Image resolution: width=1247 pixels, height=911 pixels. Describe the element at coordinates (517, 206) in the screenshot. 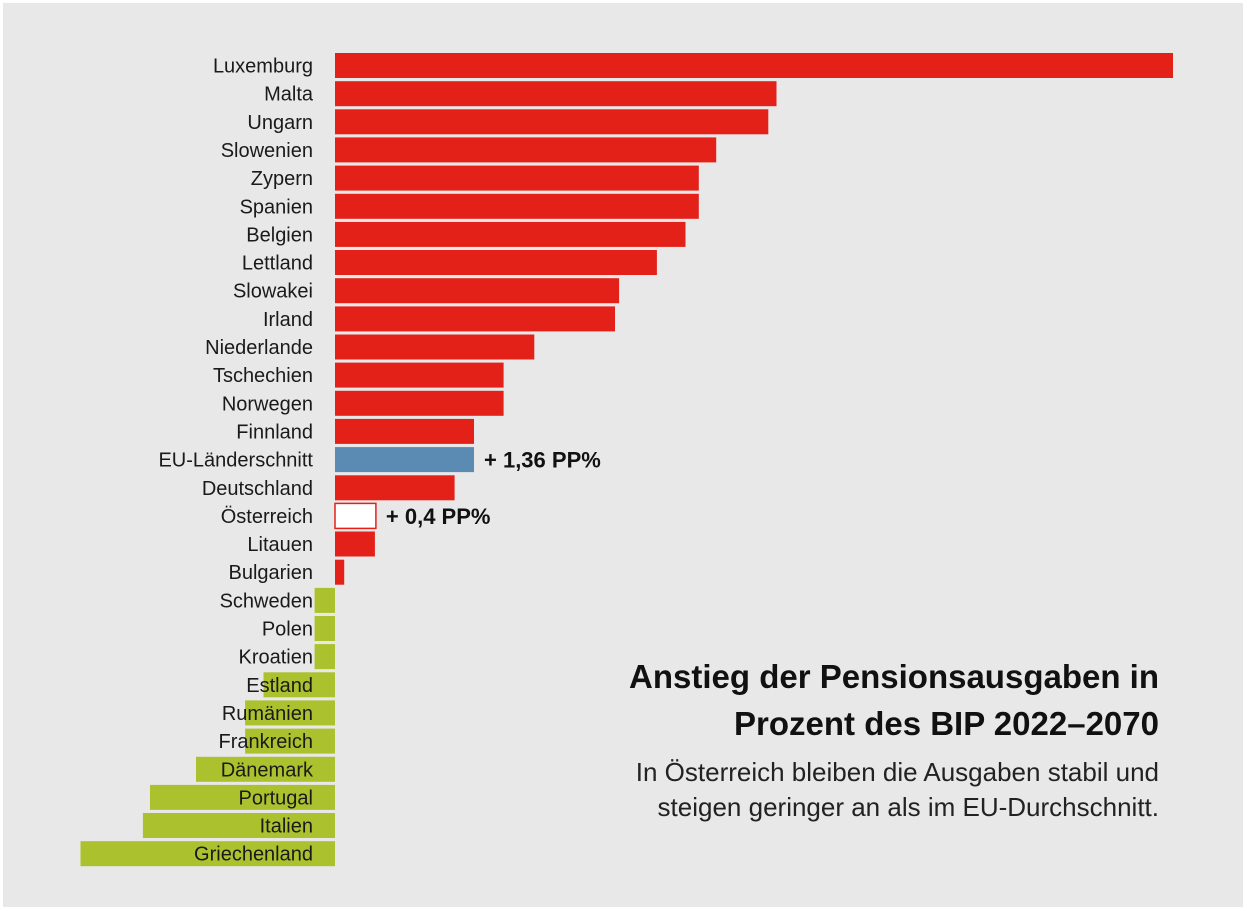

I see `bar-spanien` at that location.